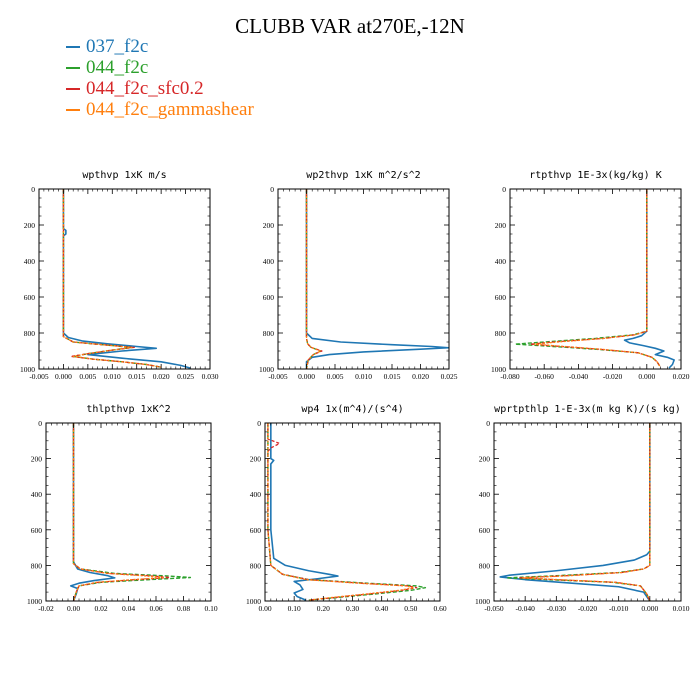 The width and height of the screenshot is (700, 700). Describe the element at coordinates (587, 409) in the screenshot. I see `panel-title: wprtpthlp 1-E-3x(m kg K)/(s kg)` at that location.